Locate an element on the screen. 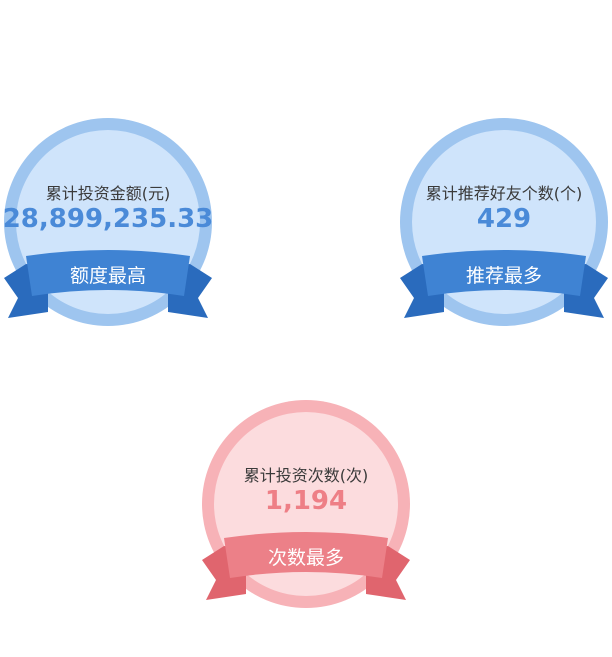 This screenshot has width=612, height=657. stat-badge-investment-count: 累计投资次数(次) 1,194 次数最多 is located at coordinates (306, 504).